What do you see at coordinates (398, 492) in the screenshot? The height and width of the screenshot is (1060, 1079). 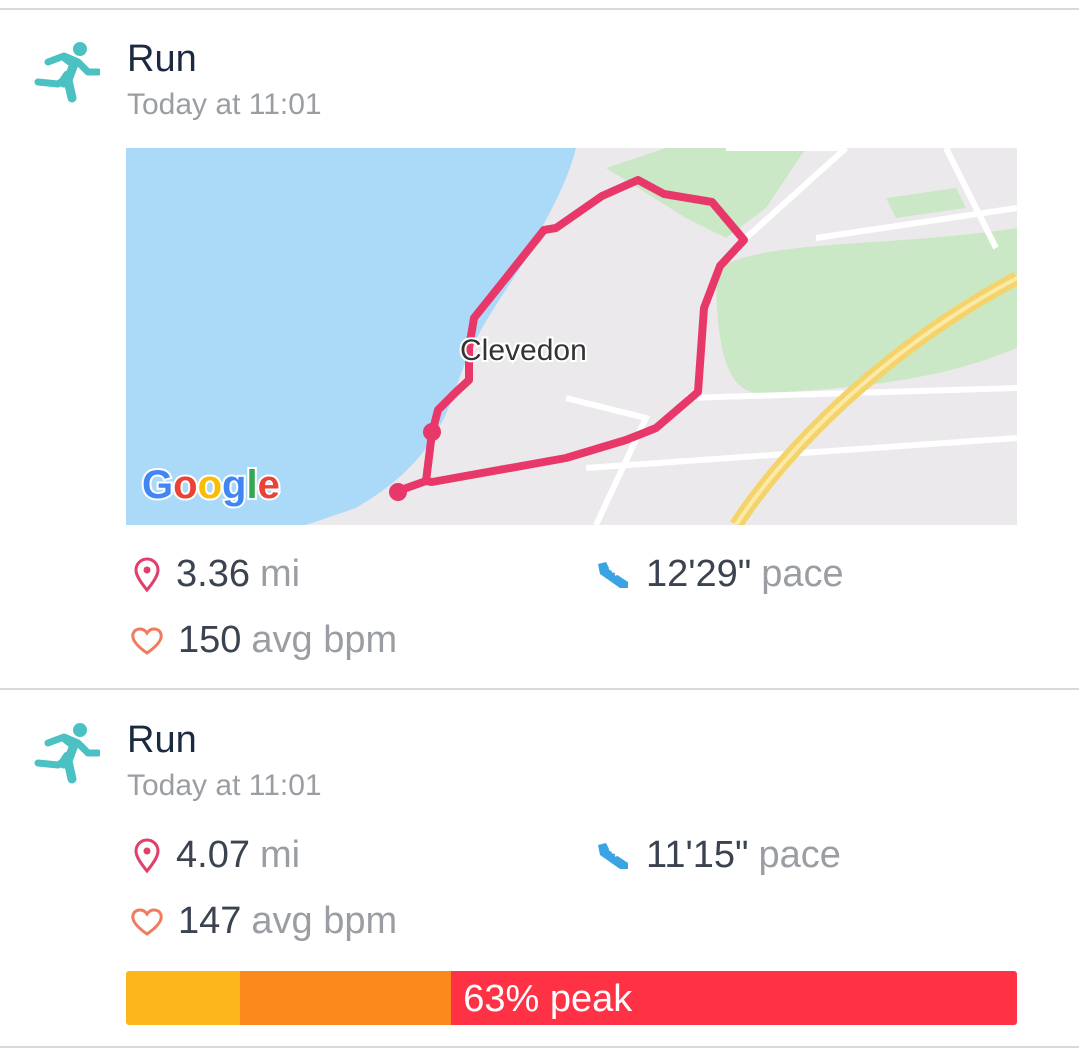 I see `route-start-marker` at bounding box center [398, 492].